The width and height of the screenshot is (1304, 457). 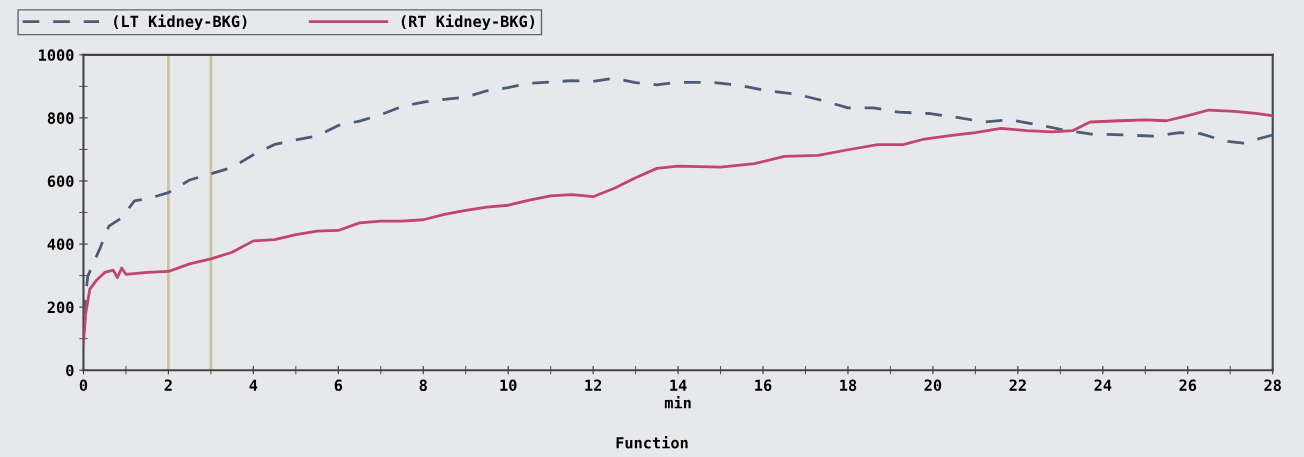 I want to click on x-tick-label: 8, so click(x=423, y=385).